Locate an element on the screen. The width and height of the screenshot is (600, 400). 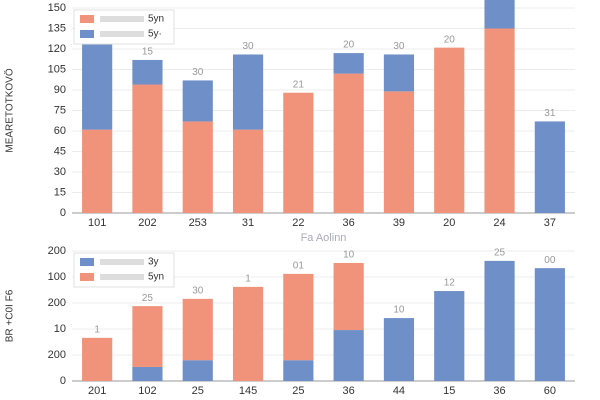
x-tick-label: 202 is located at coordinates (147, 223).